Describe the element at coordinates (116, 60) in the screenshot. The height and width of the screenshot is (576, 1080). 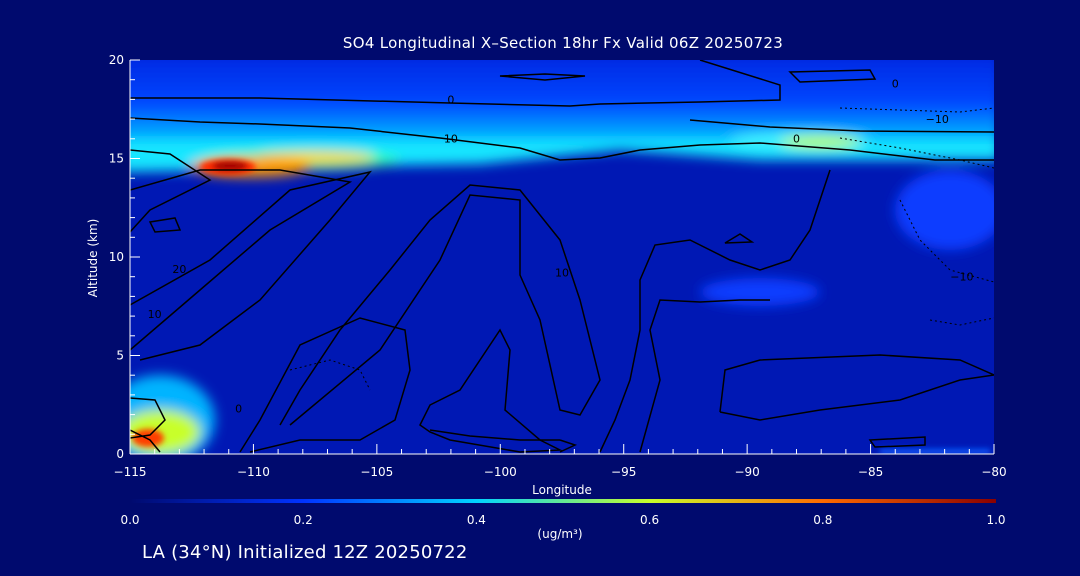
I see `y-tick-label: 20` at that location.